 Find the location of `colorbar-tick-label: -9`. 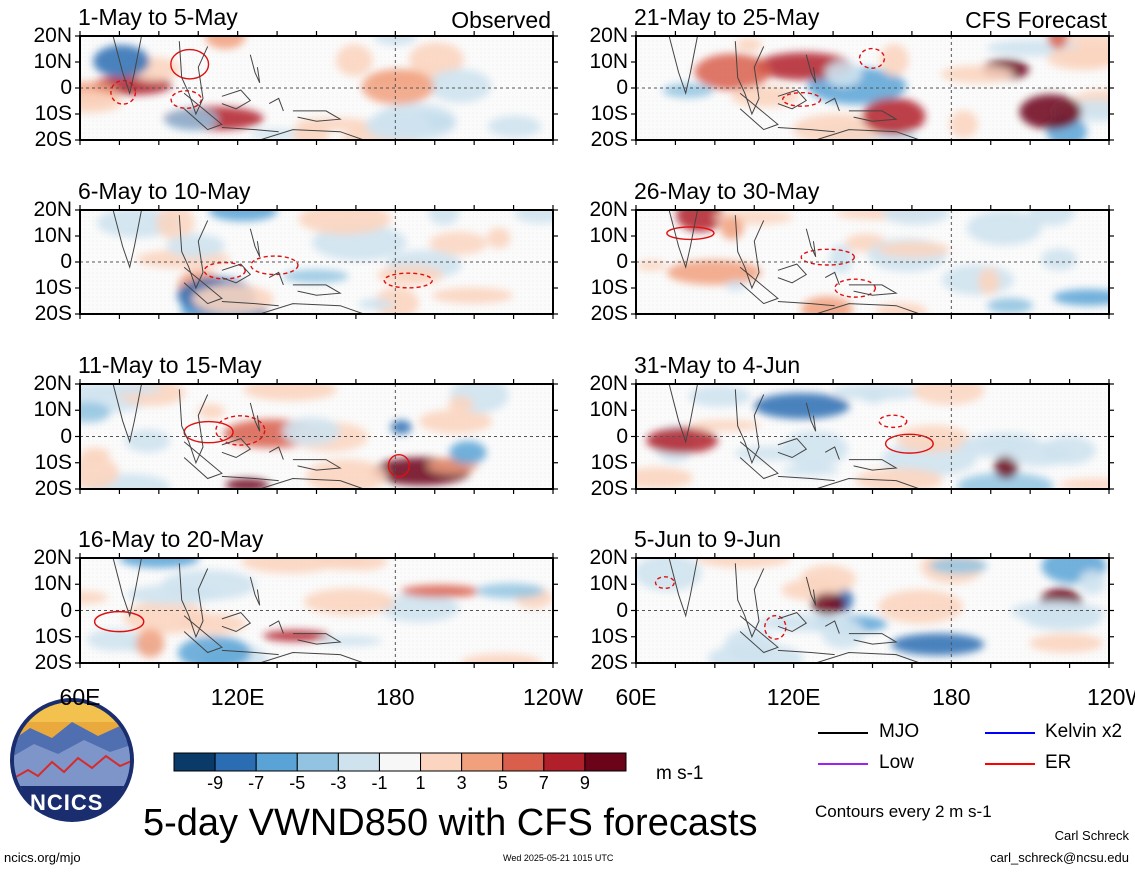

colorbar-tick-label: -9 is located at coordinates (215, 783).